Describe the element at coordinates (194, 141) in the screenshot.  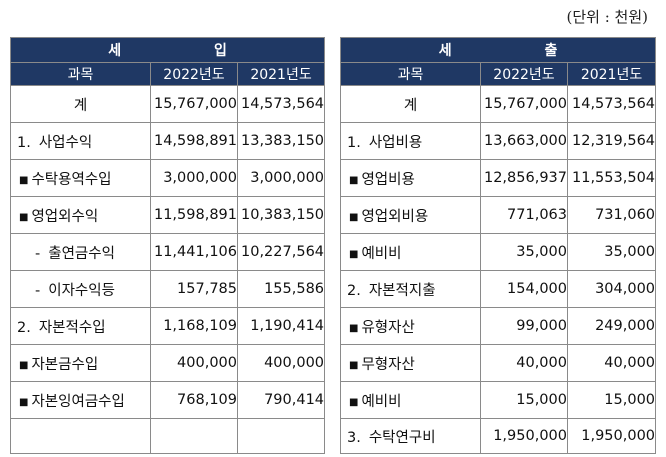
I see `value-y2022: 14,598,891` at that location.